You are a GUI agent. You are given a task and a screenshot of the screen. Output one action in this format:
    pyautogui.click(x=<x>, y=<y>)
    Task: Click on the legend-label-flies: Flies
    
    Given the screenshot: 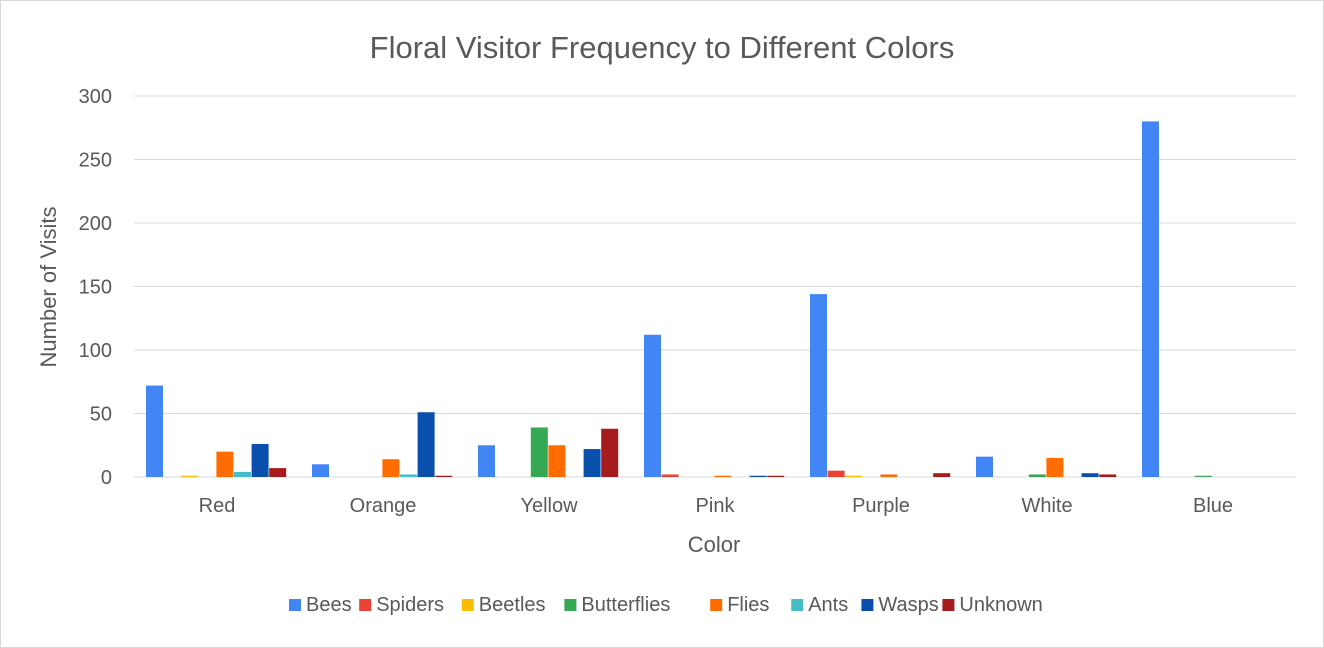 What is the action you would take?
    pyautogui.click(x=748, y=605)
    